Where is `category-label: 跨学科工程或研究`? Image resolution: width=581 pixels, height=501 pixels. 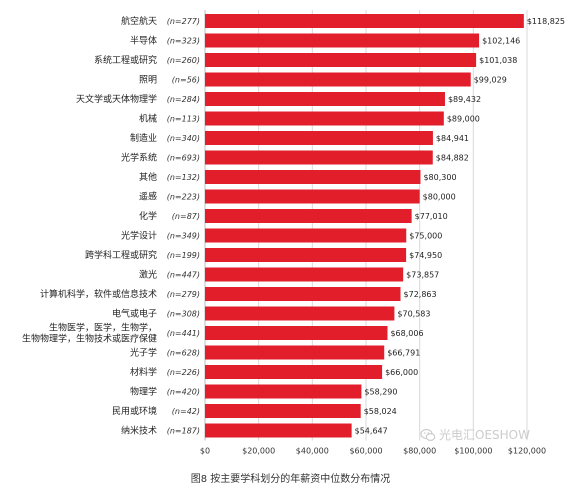
category-label: 跨学科工程或研究 is located at coordinates (121, 255).